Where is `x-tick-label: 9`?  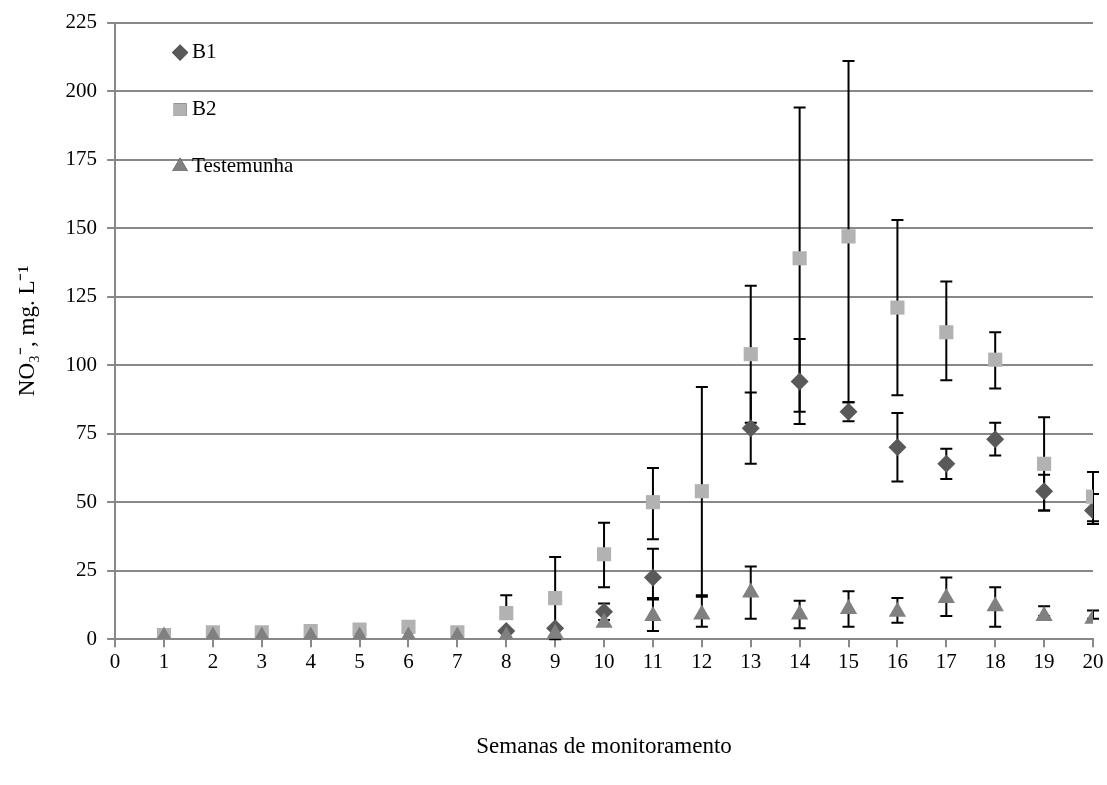
x-tick-label: 9 is located at coordinates (555, 661).